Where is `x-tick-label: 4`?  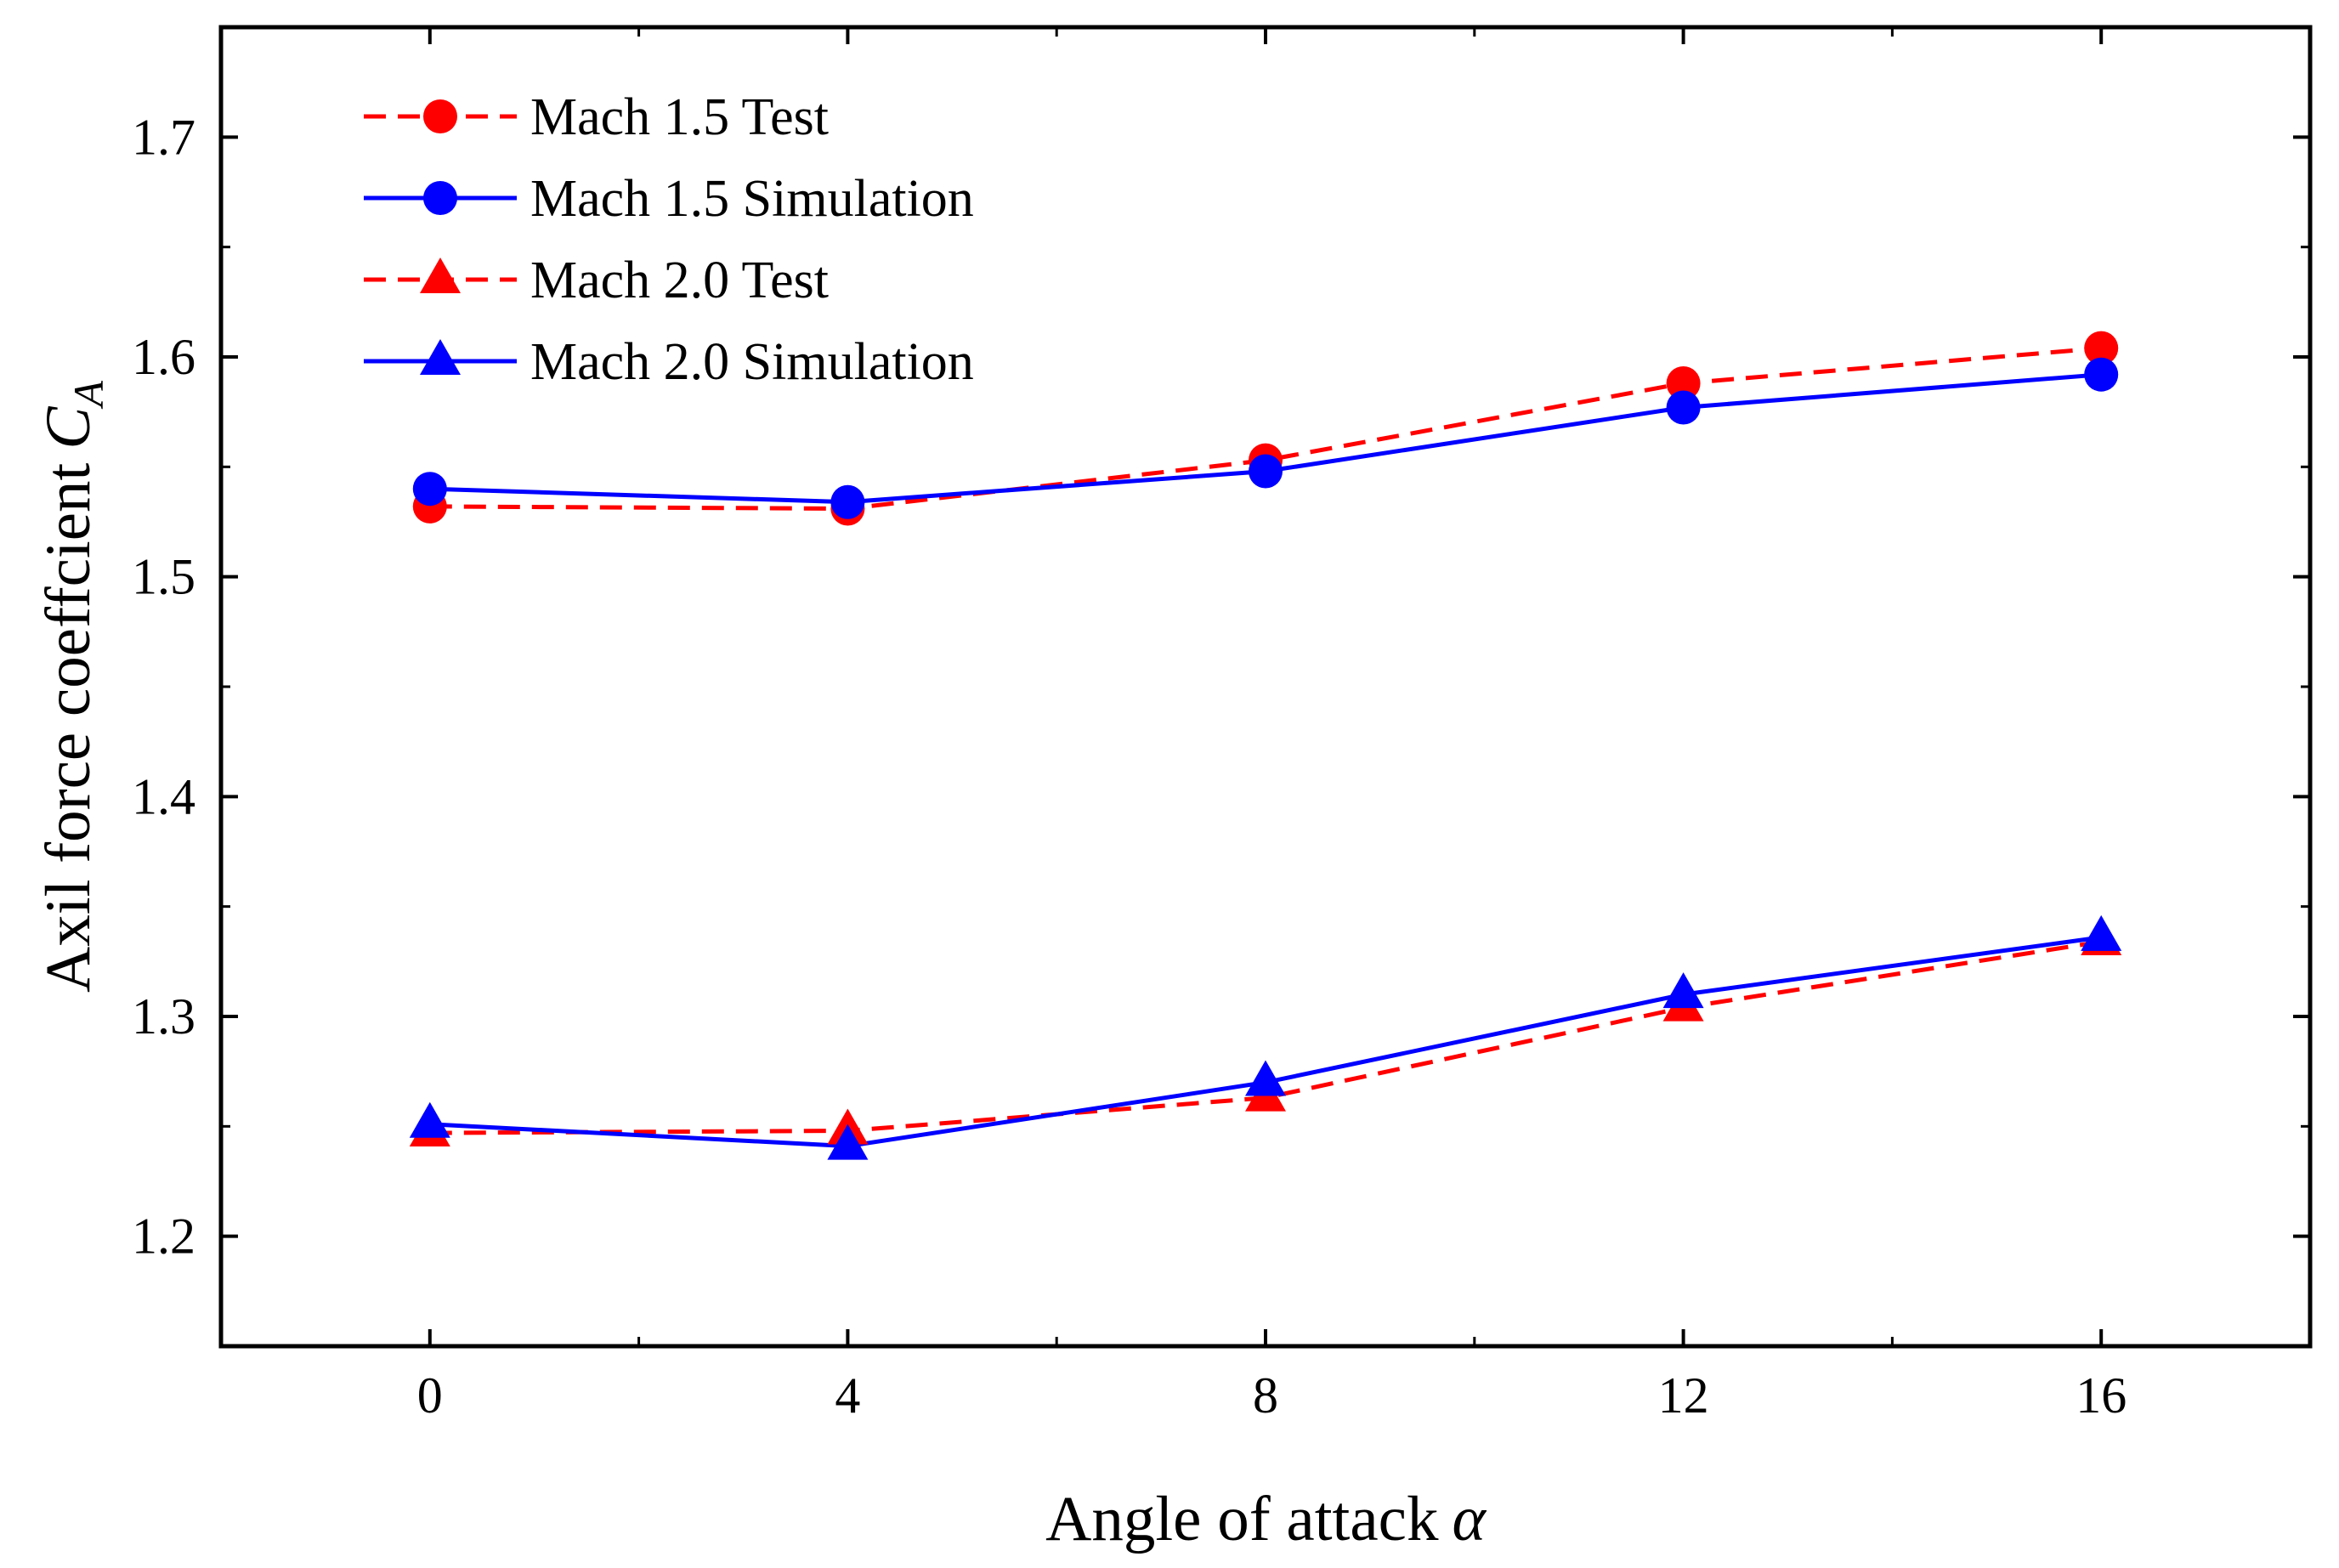
x-tick-label: 4 is located at coordinates (848, 1395).